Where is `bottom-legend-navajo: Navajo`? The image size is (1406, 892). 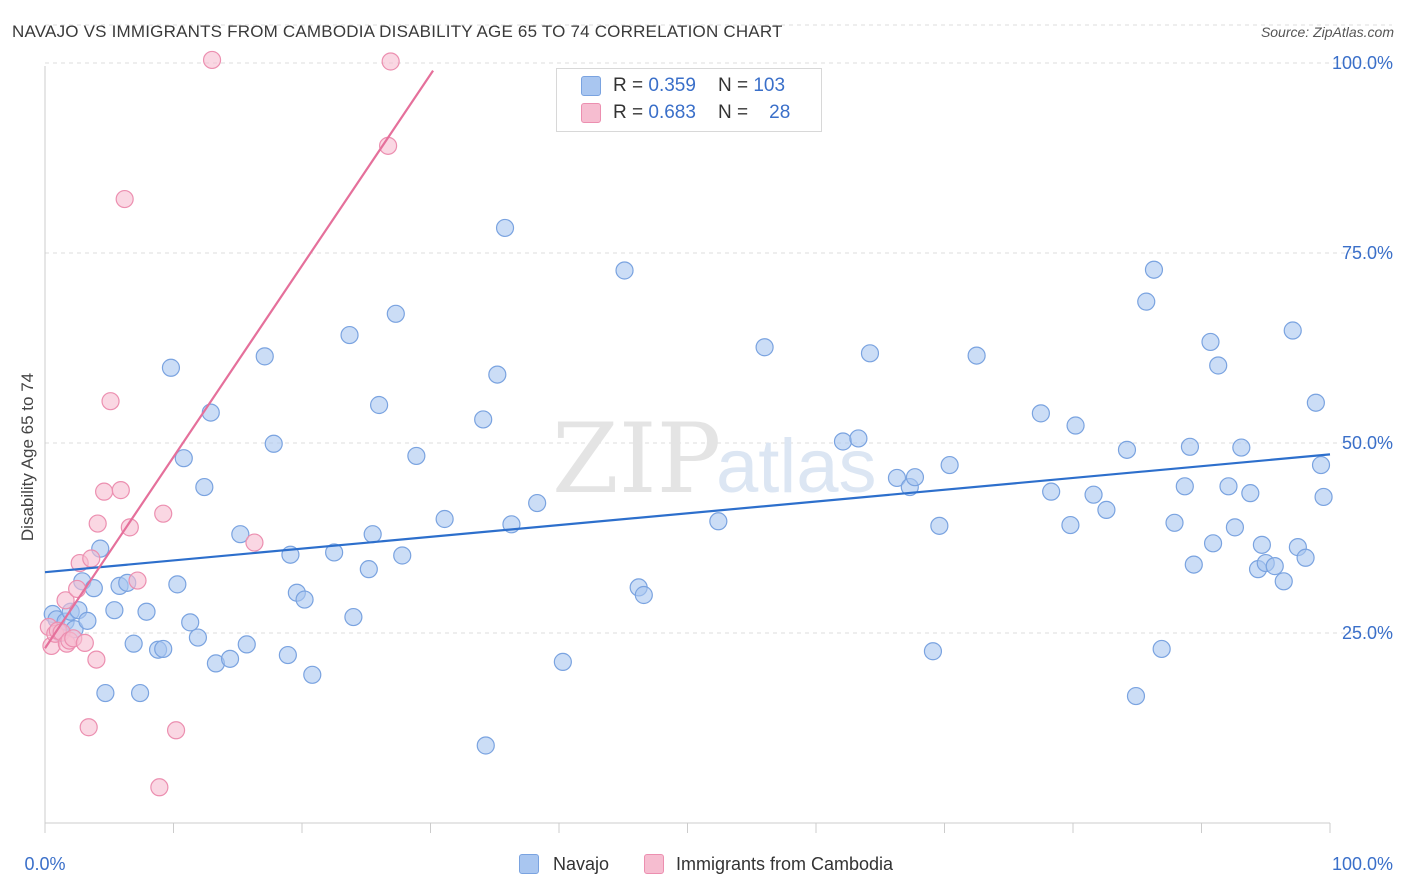
bottom-legend-navajo: Navajo is located at coordinates (564, 864).